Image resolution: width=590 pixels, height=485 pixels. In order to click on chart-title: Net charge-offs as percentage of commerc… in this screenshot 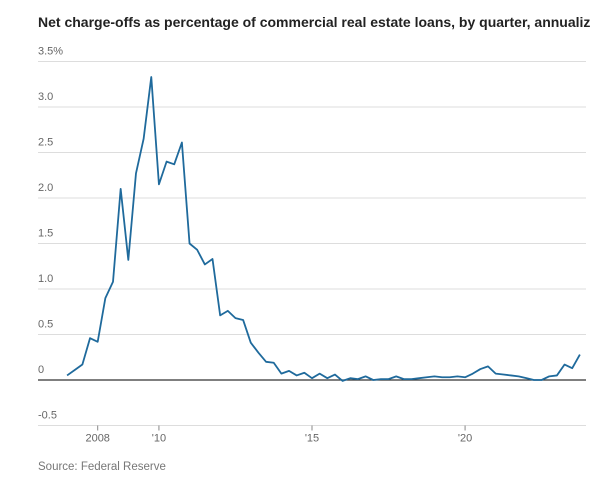, I will do `click(314, 22)`.